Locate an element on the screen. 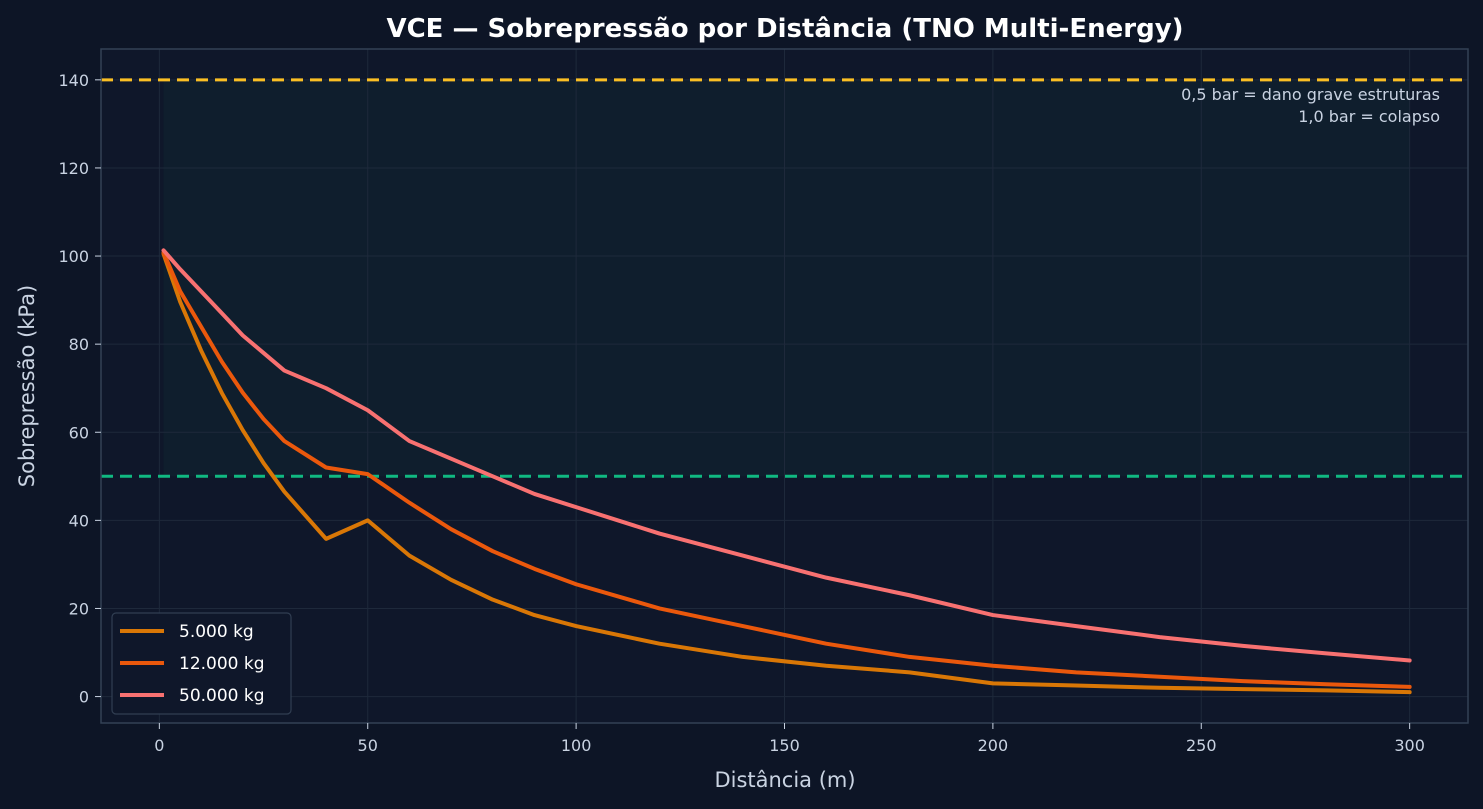  legend-box is located at coordinates (201, 663).